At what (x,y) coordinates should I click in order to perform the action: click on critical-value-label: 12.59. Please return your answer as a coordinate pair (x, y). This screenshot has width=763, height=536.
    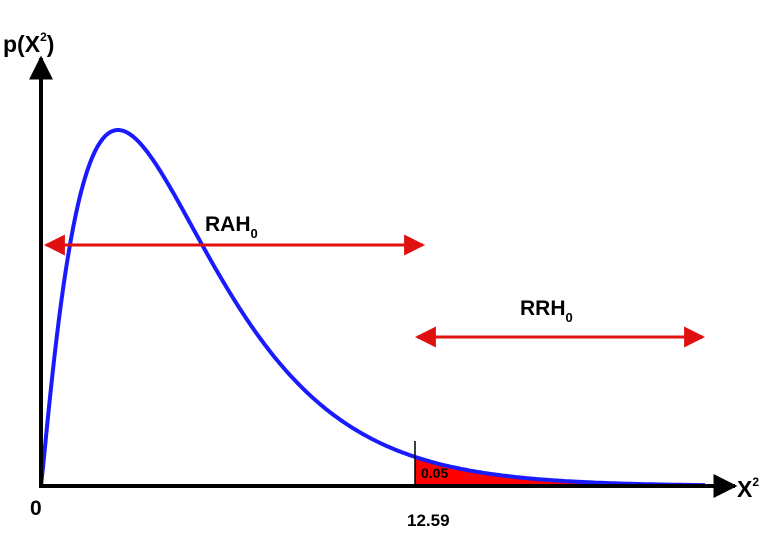
    Looking at the image, I should click on (428, 520).